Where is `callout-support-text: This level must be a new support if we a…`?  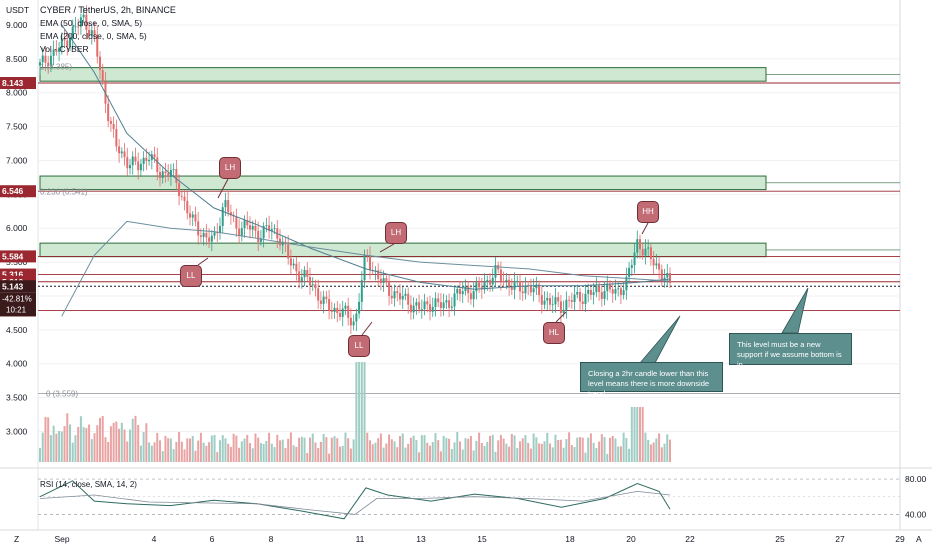 callout-support-text: This level must be a new support if we a… is located at coordinates (789, 354).